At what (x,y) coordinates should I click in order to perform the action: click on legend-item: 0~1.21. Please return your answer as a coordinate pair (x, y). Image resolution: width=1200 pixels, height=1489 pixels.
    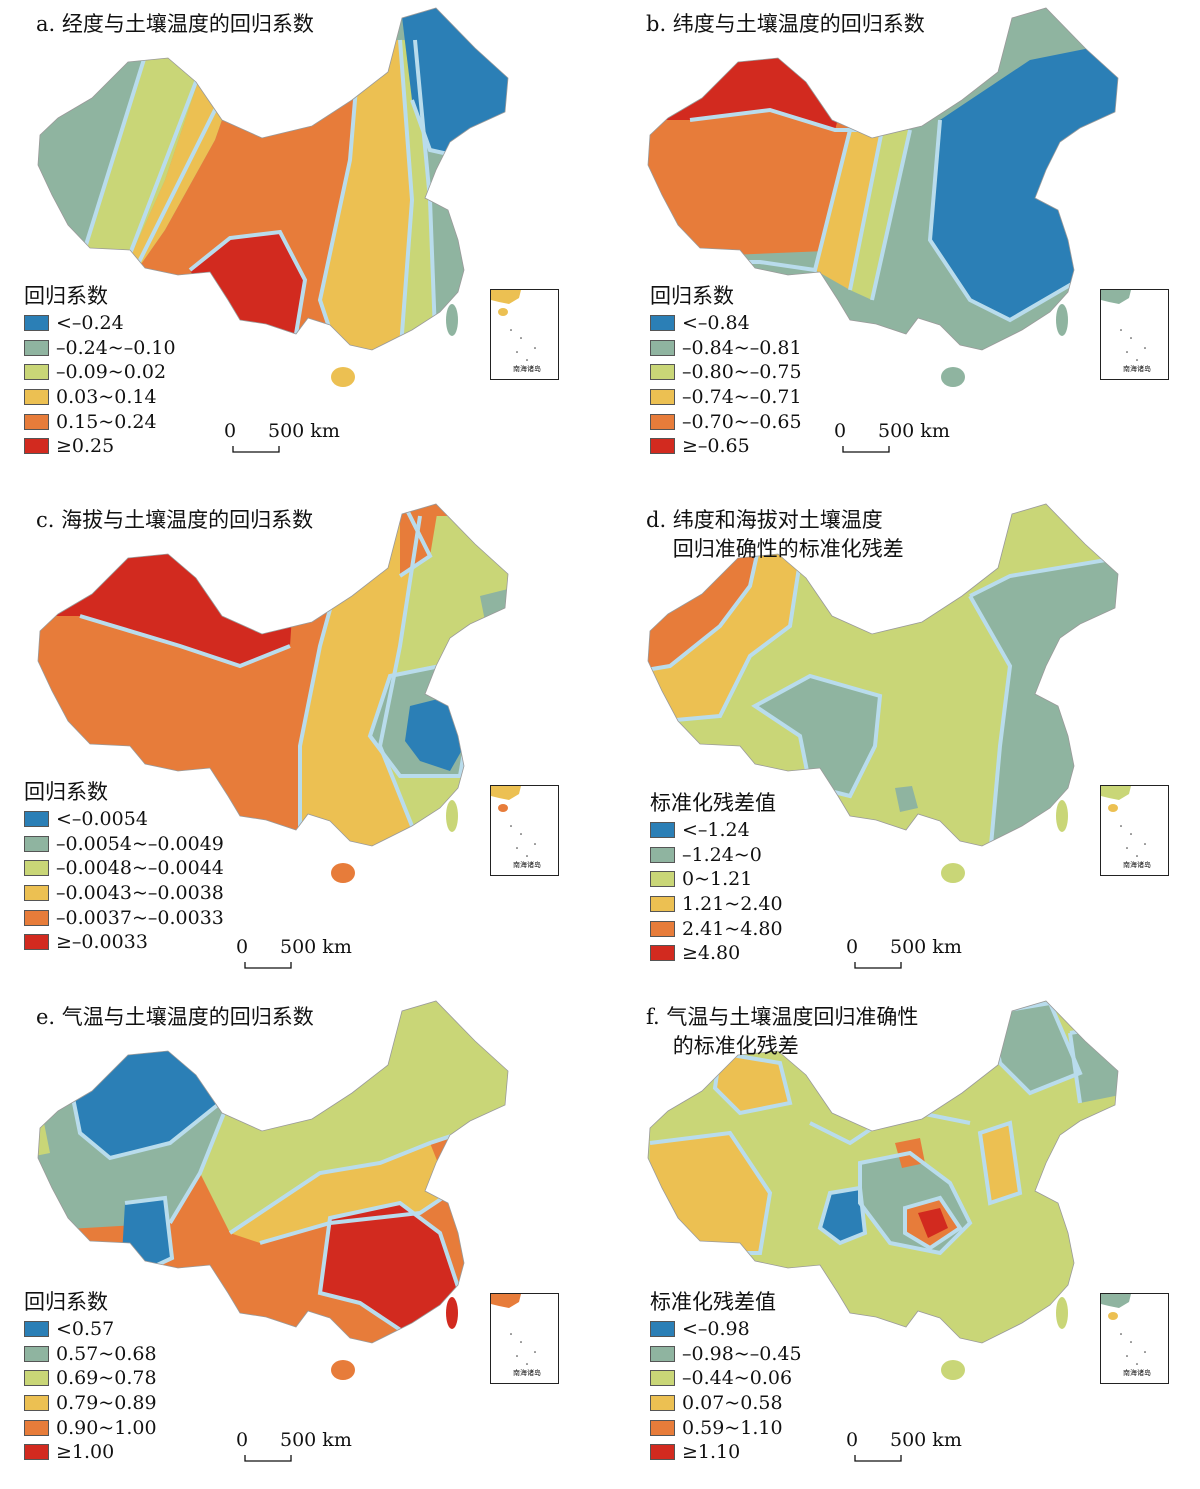
    Looking at the image, I should click on (716, 879).